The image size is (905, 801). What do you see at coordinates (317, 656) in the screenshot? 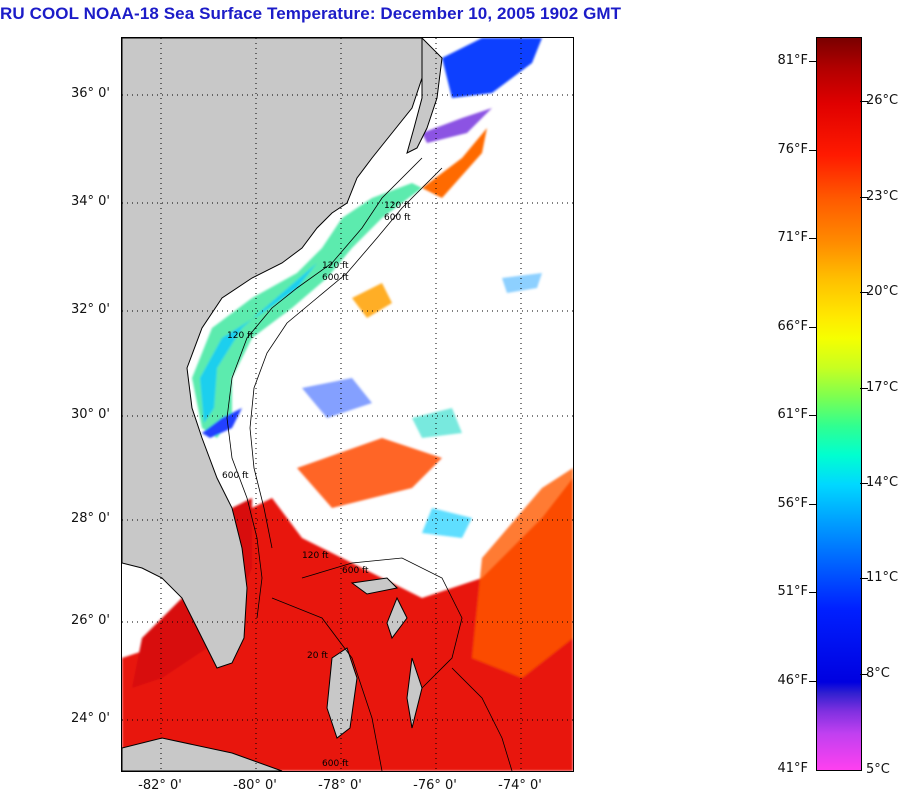
I see `contour-label: 20 ft` at bounding box center [317, 656].